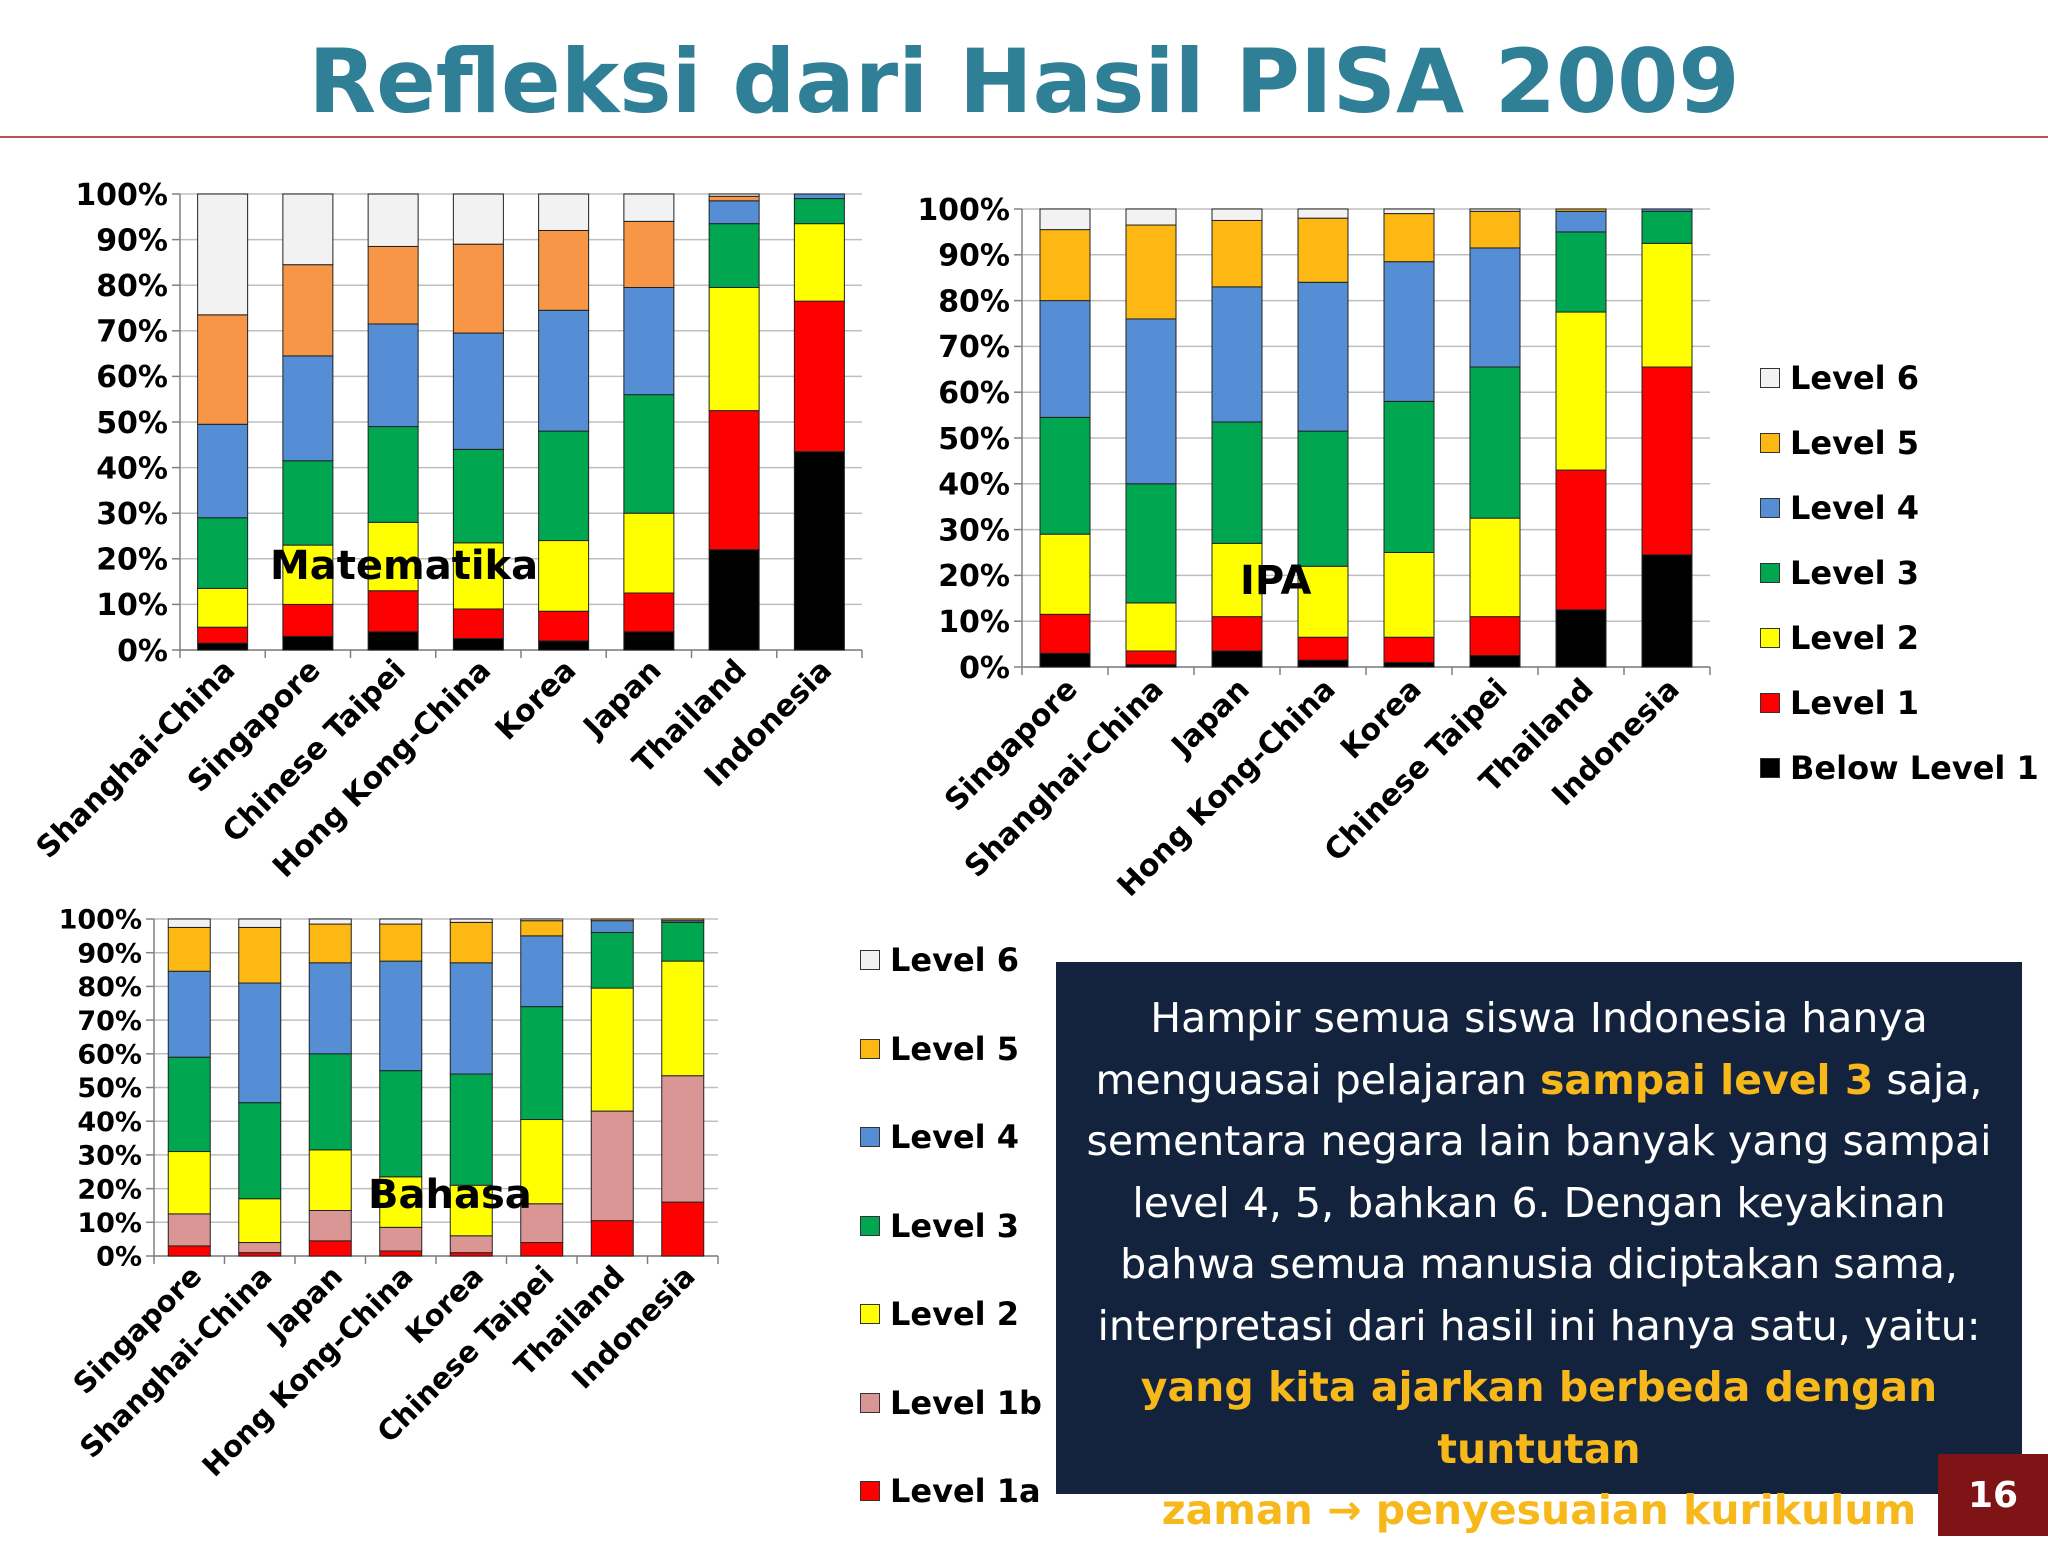 This screenshot has height=1542, width=2048. What do you see at coordinates (1899, 702) in the screenshot?
I see `legend-item: Level 1` at bounding box center [1899, 702].